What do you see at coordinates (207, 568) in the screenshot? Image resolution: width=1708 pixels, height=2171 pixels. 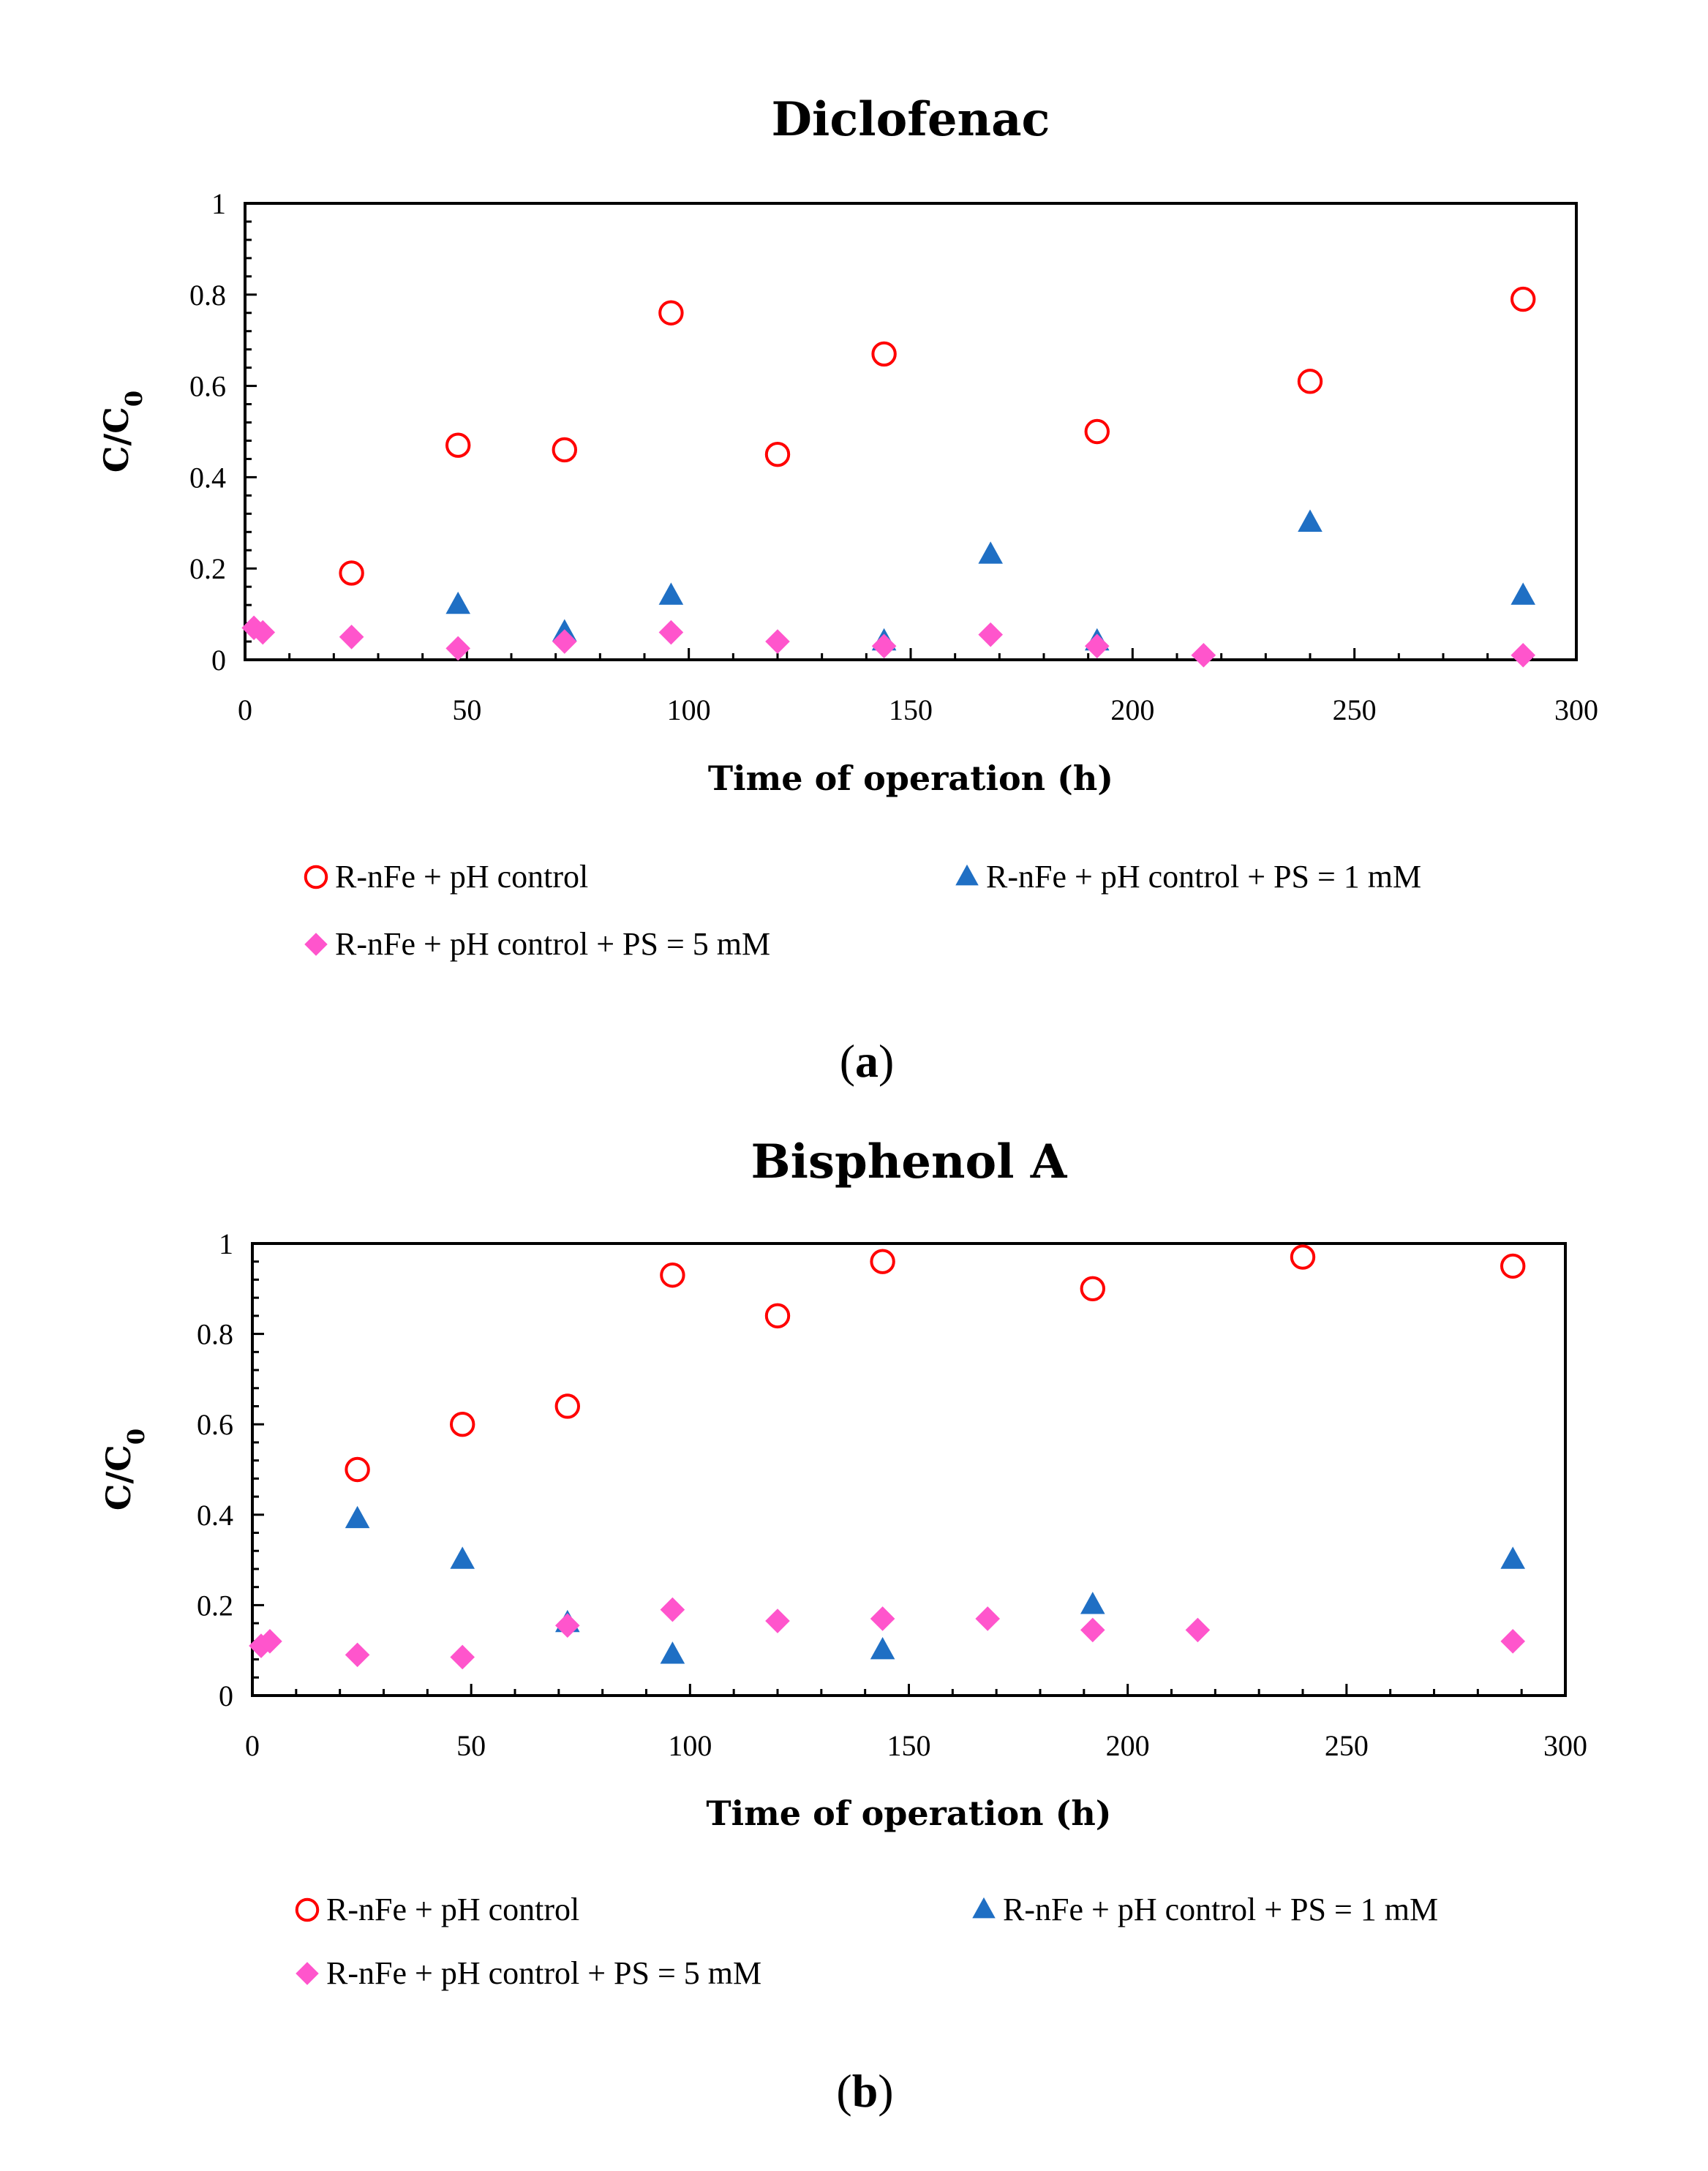 I see `y-tick-label: 0.2` at bounding box center [207, 568].